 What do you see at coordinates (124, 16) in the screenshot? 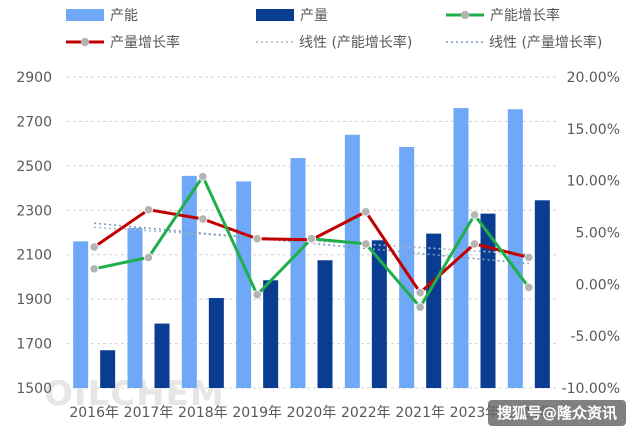
I see `legend-label-capacity: 产能` at bounding box center [124, 16].